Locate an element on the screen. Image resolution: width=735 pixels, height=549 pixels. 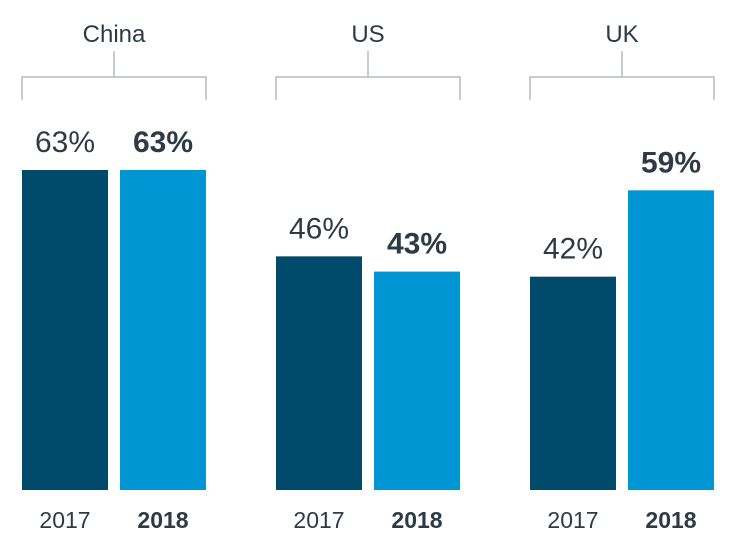
year-label-uk-2018: 2018 is located at coordinates (670, 520).